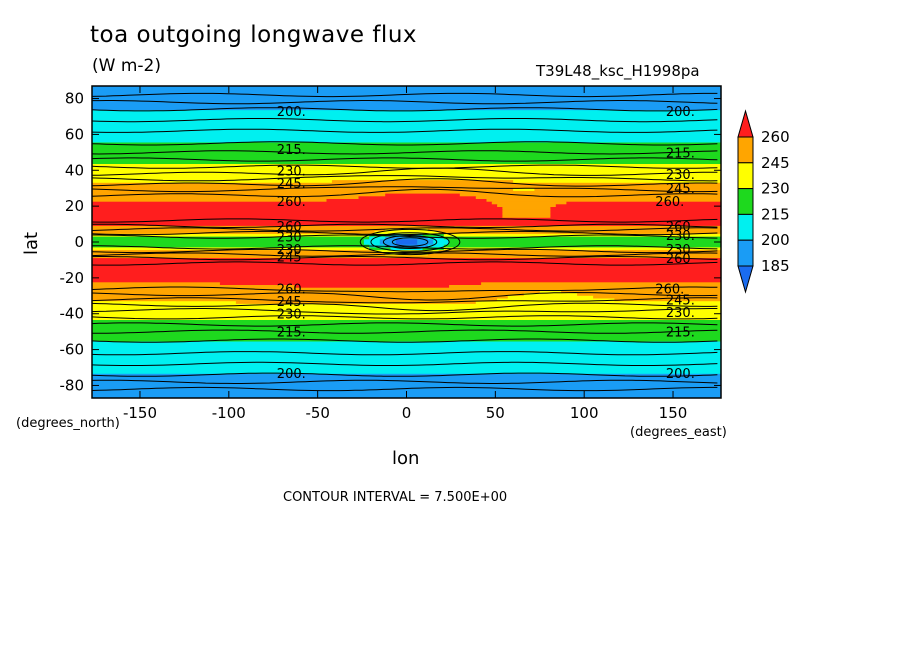  Describe the element at coordinates (289, 238) in the screenshot. I see `contour-label: 230` at that location.